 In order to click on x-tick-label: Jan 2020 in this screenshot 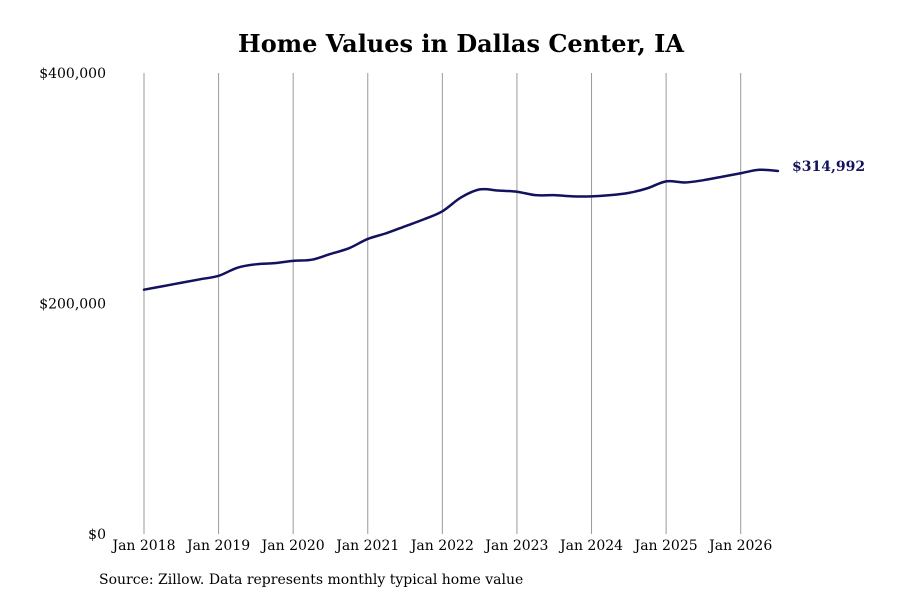, I will do `click(292, 546)`.